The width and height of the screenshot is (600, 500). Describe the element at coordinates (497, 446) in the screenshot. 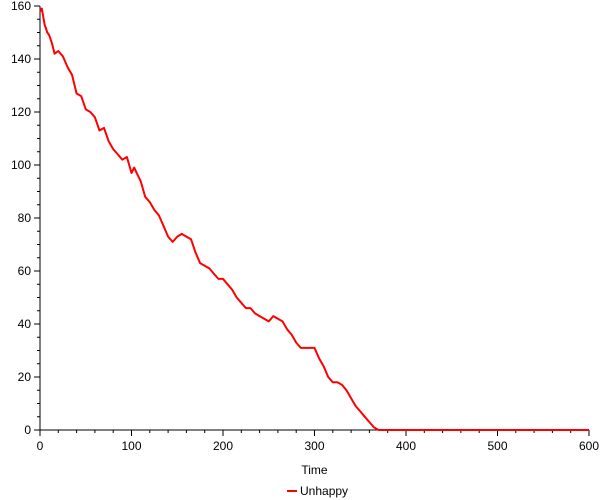

I see `x-tick-label: 500` at that location.